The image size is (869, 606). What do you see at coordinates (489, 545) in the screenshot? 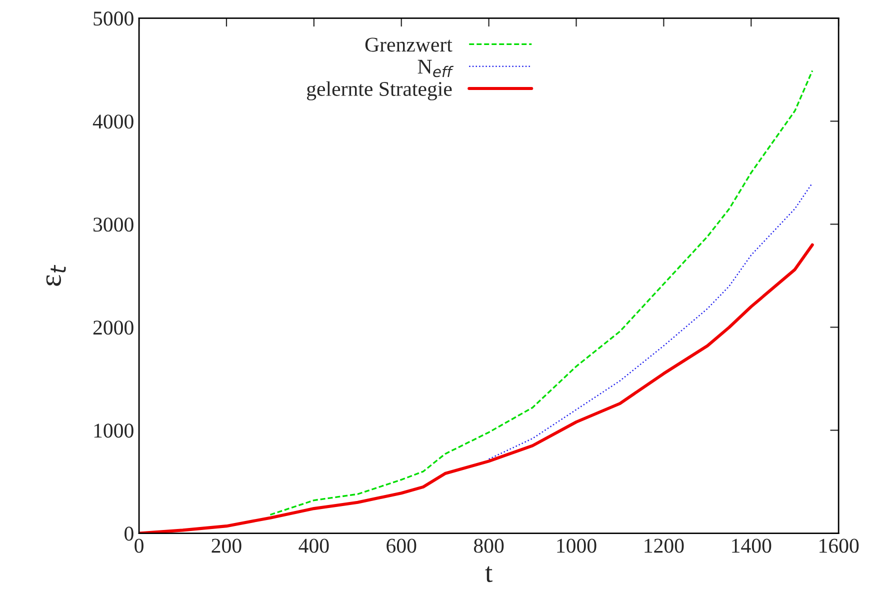
I see `x-tick-label: 800` at bounding box center [489, 545].